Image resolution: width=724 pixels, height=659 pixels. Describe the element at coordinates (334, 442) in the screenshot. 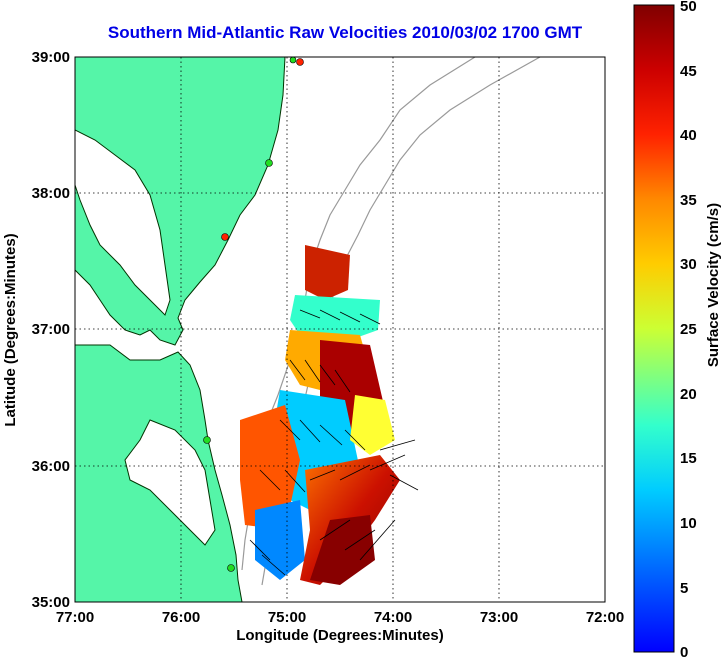

I see `velocity-vectors` at that location.